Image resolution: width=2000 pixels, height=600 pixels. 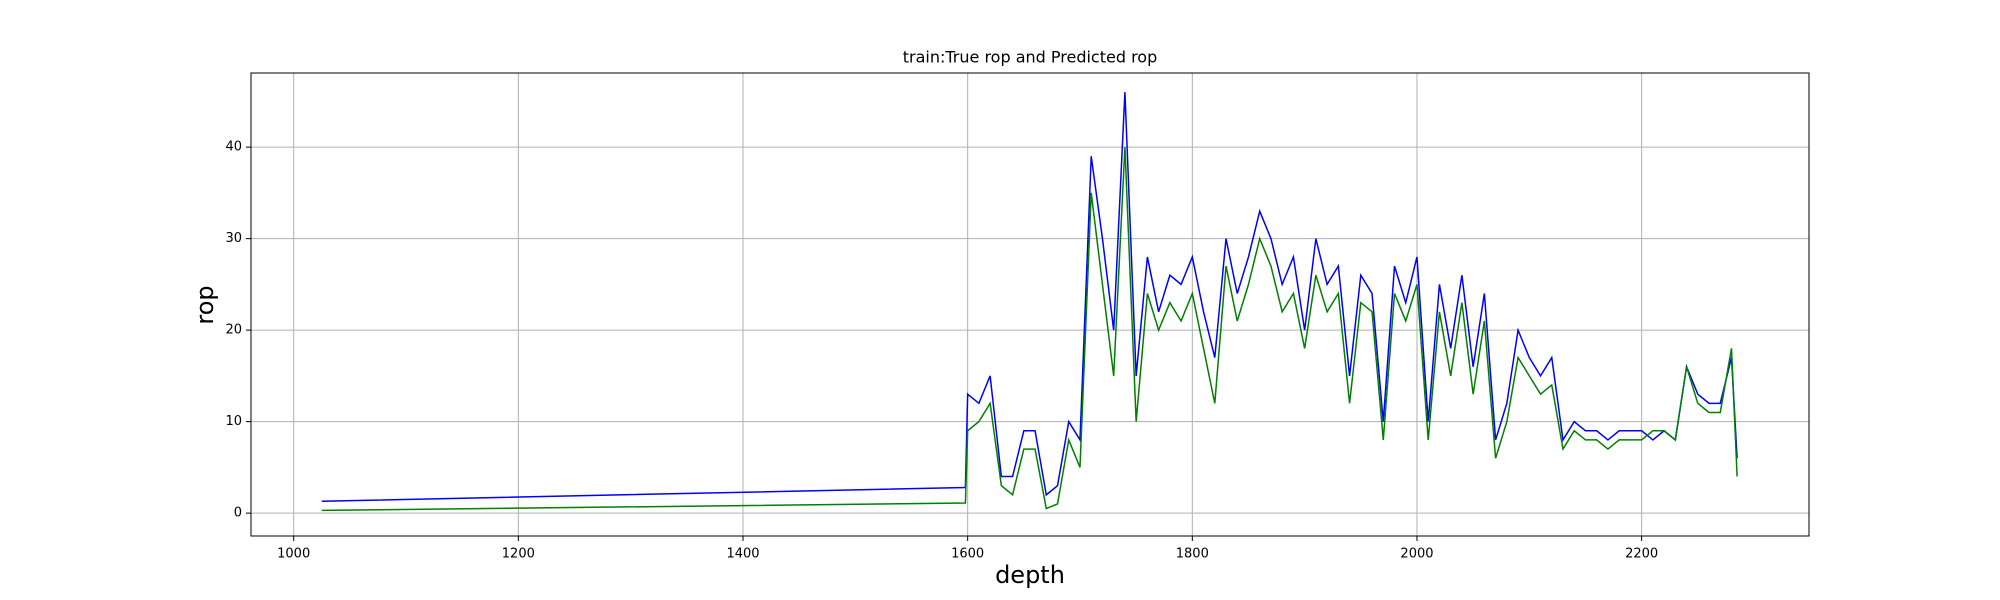 What do you see at coordinates (205, 304) in the screenshot?
I see `y-axis-label: rop` at bounding box center [205, 304].